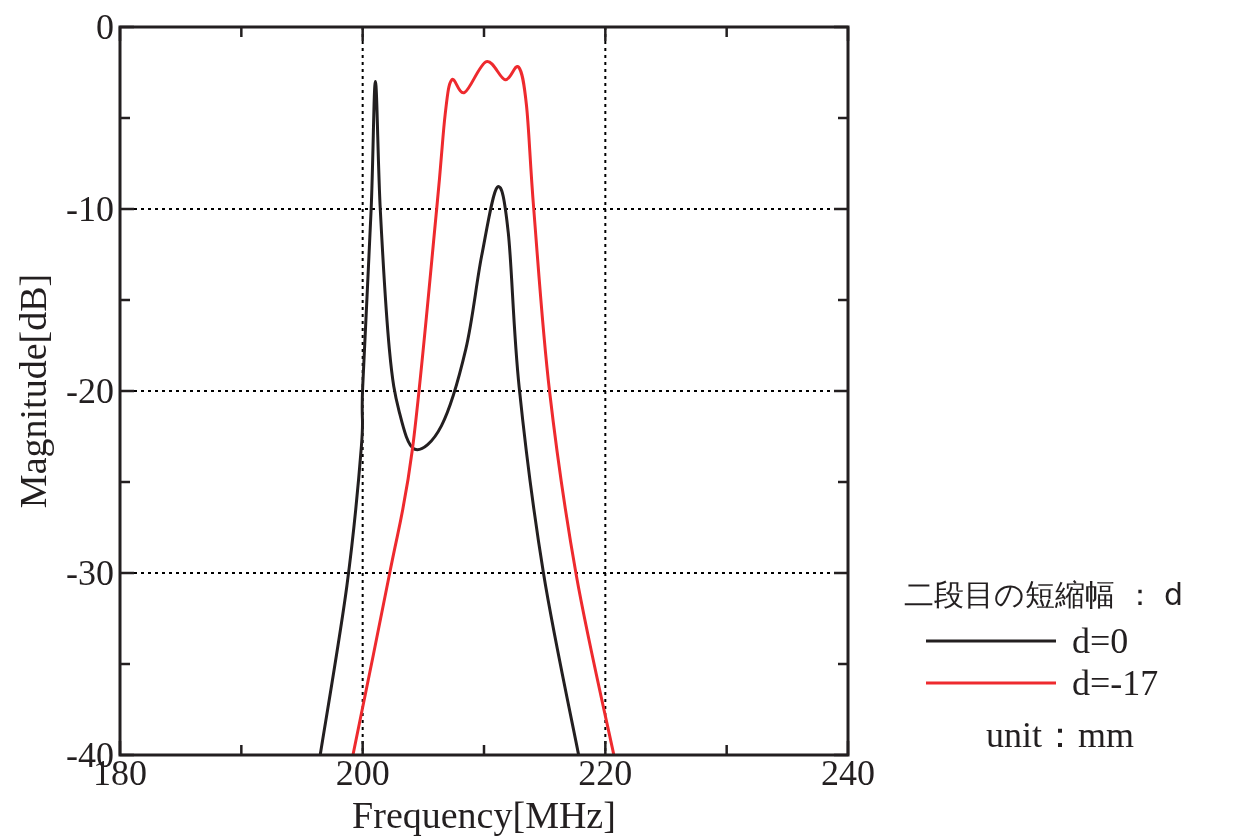  I want to click on legend-label: d=-17, so click(1115, 683).